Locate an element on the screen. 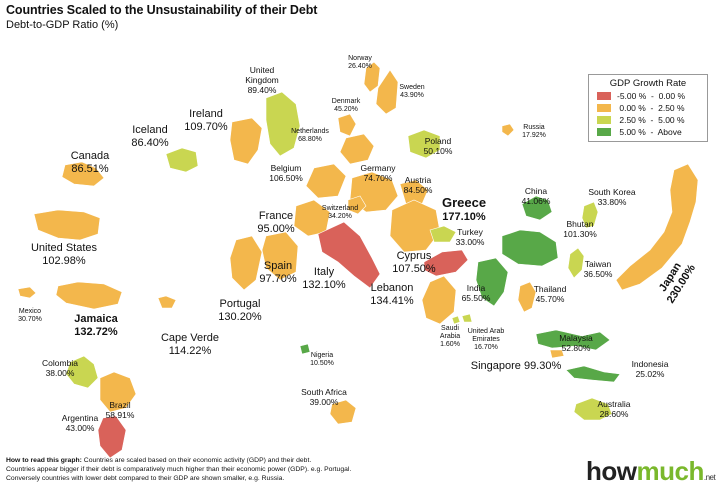 Image resolution: width=720 pixels, height=487 pixels. country-name: Belgium is located at coordinates (286, 168).